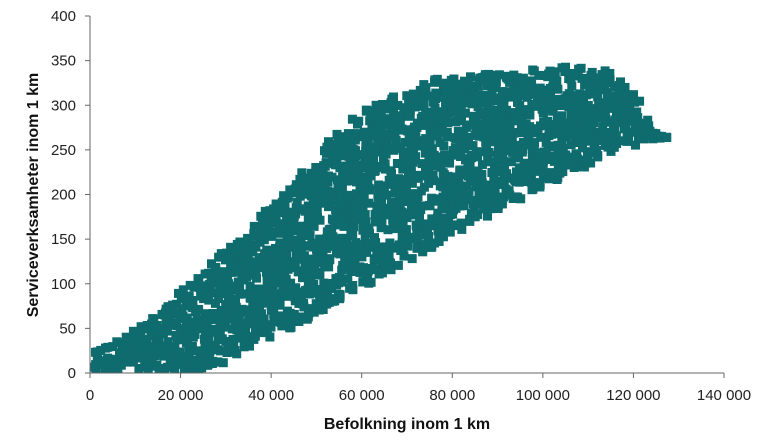 The image size is (772, 448). What do you see at coordinates (63, 105) in the screenshot?
I see `y-tick-label: 300` at bounding box center [63, 105].